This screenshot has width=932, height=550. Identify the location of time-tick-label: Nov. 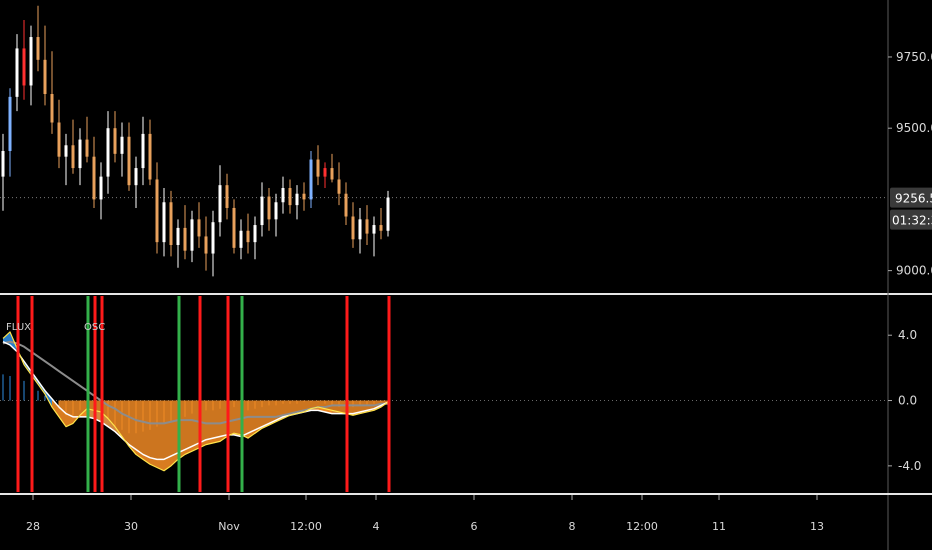
(229, 526).